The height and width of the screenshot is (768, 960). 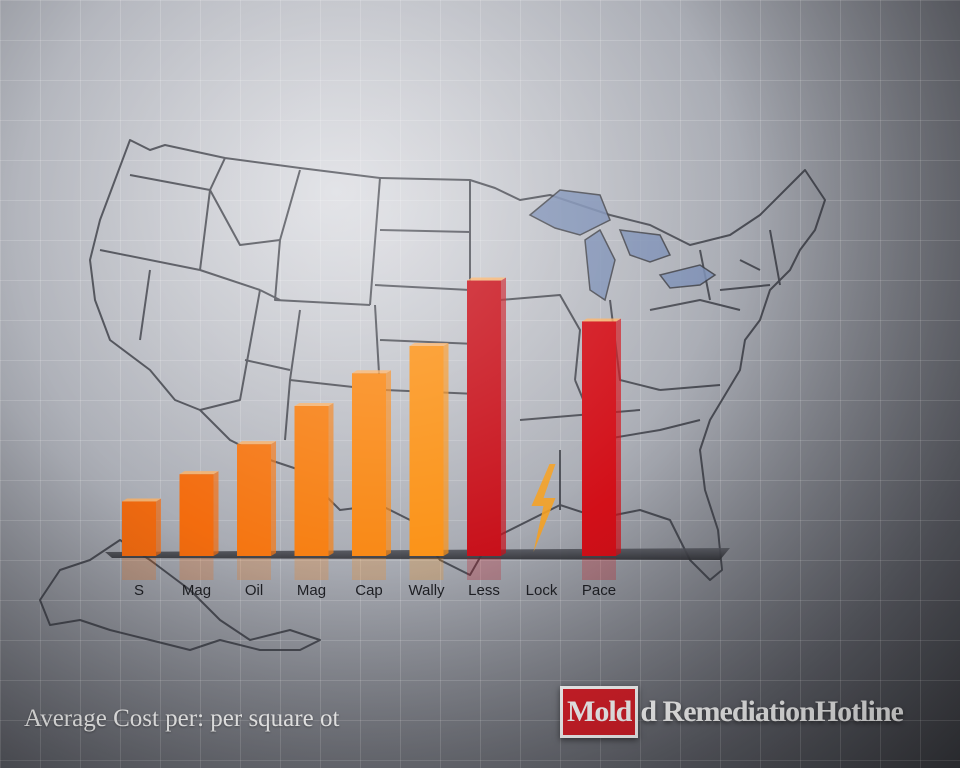 I want to click on x-tick-label: Lock, so click(x=542, y=590).